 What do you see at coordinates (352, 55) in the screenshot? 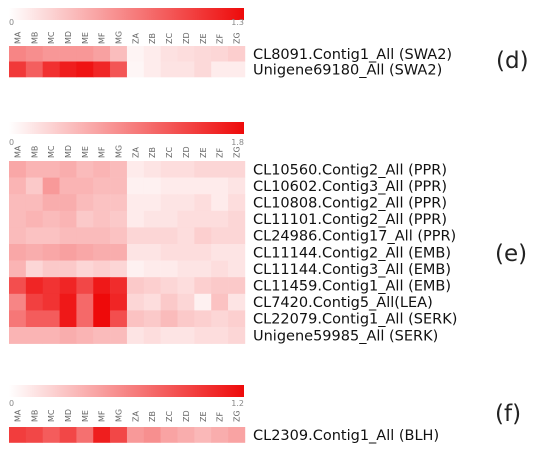
I see `row-label: CL8091.Contig1_All (SWA2)` at bounding box center [352, 55].